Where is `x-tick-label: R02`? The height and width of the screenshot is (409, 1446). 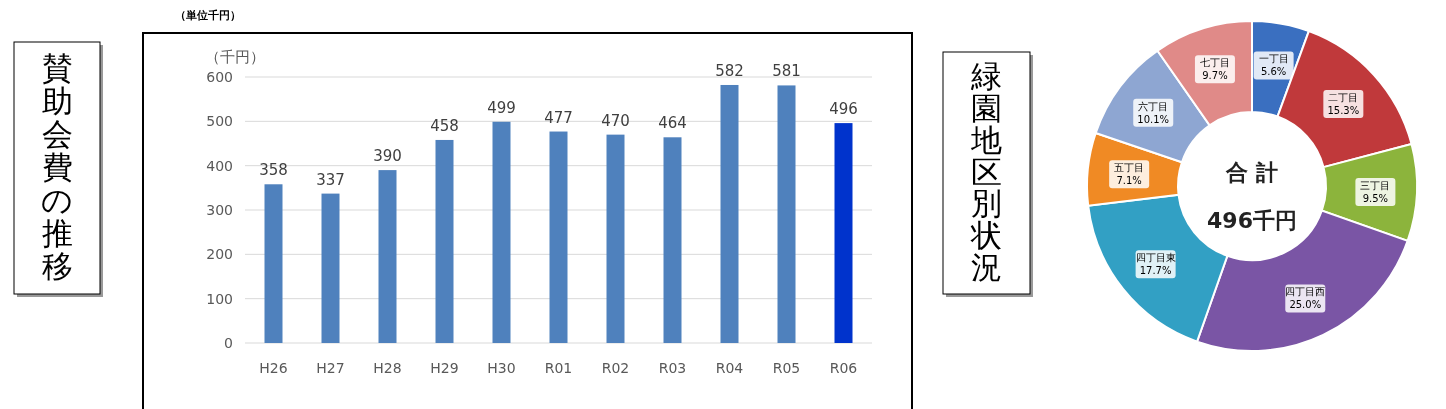 x-tick-label: R02 is located at coordinates (615, 368).